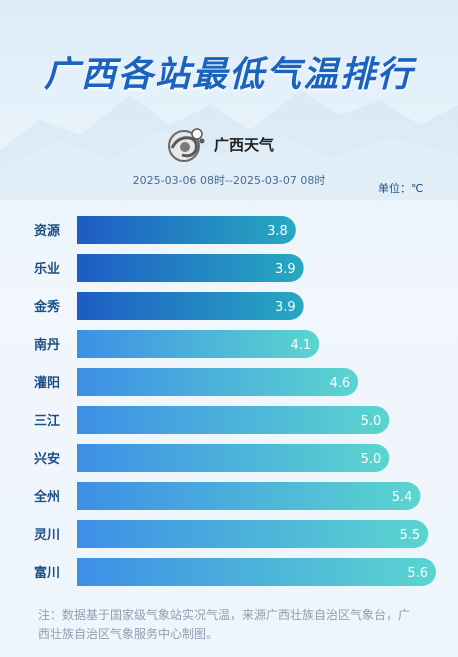 The width and height of the screenshot is (458, 657). What do you see at coordinates (47, 383) in the screenshot?
I see `category-label: 灌阳` at bounding box center [47, 383].